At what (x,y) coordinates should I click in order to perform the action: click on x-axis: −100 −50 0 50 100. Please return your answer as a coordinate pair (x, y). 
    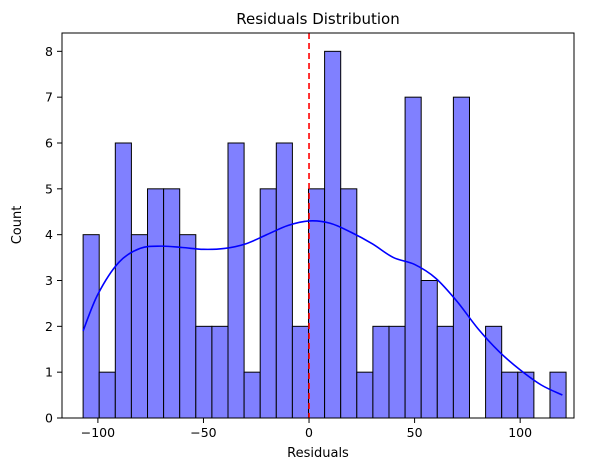
    Looking at the image, I should click on (306, 429).